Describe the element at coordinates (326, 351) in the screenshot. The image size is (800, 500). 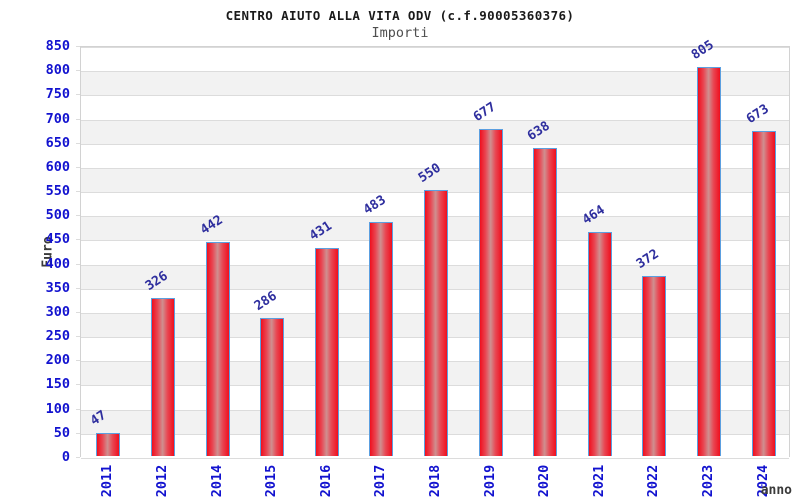
I see `bar-2016` at that location.